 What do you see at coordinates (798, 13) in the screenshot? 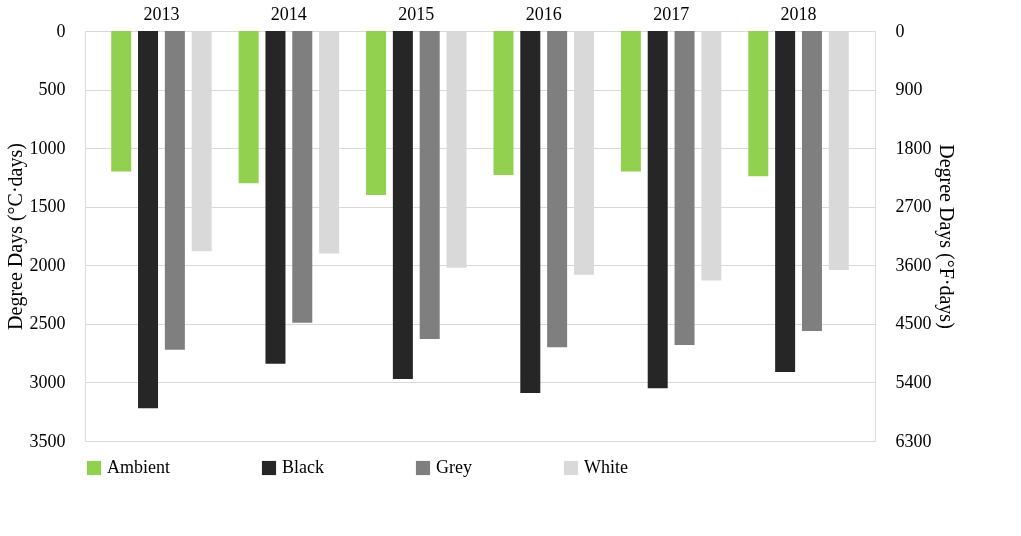
I see `x-tick-label: 2018` at bounding box center [798, 13].